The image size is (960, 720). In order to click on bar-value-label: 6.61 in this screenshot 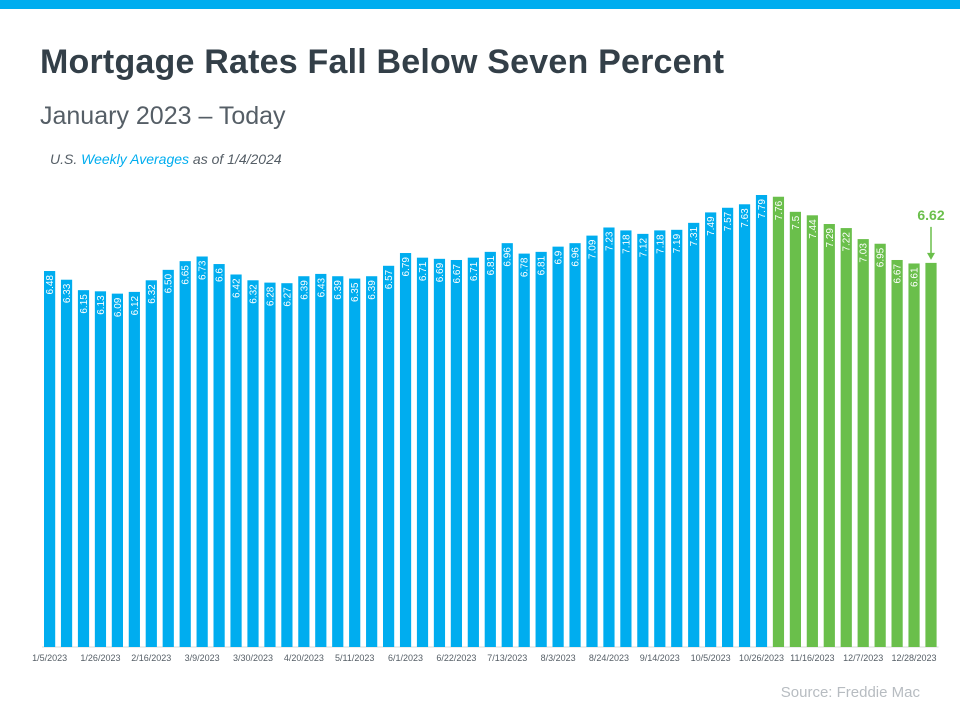, I will do `click(915, 277)`.